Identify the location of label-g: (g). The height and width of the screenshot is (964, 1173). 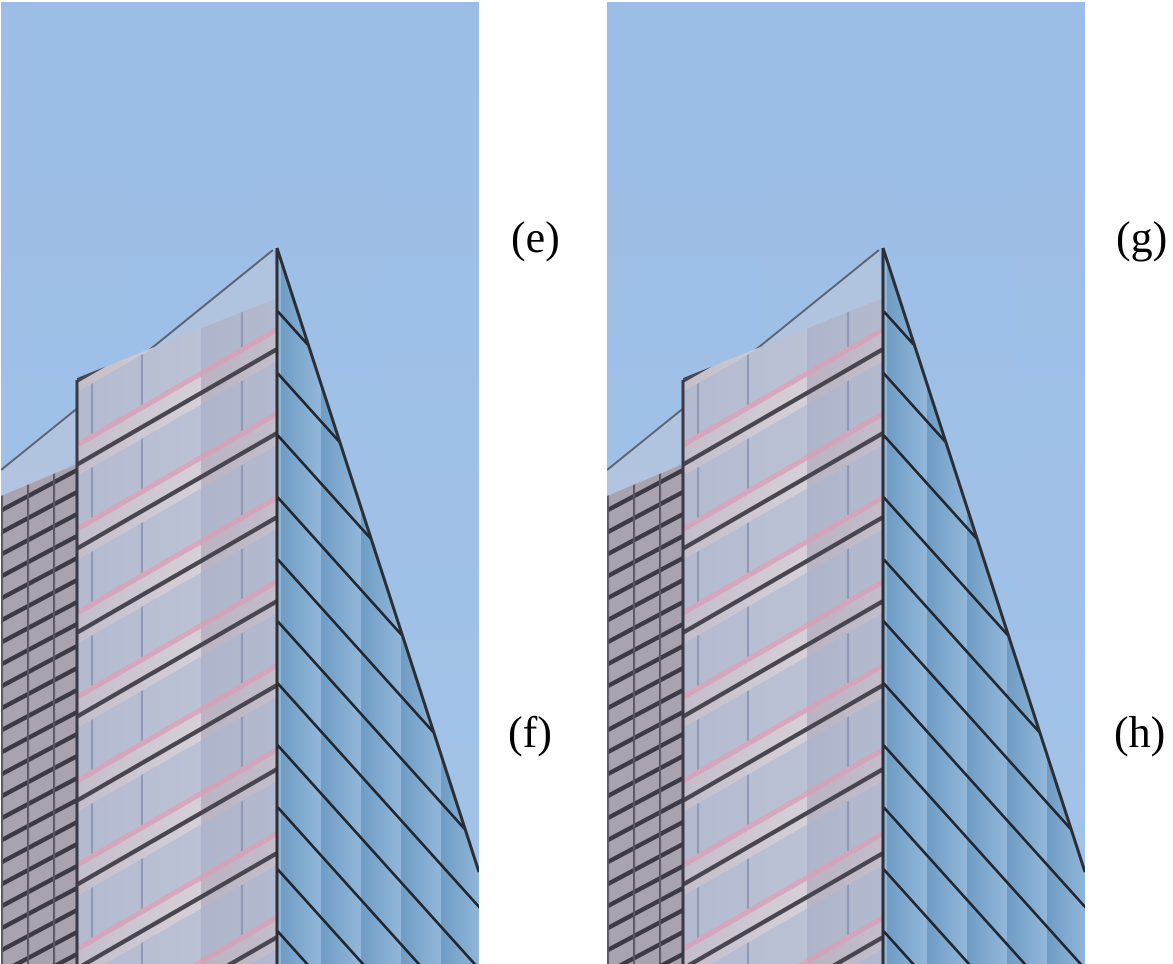
(1142, 237).